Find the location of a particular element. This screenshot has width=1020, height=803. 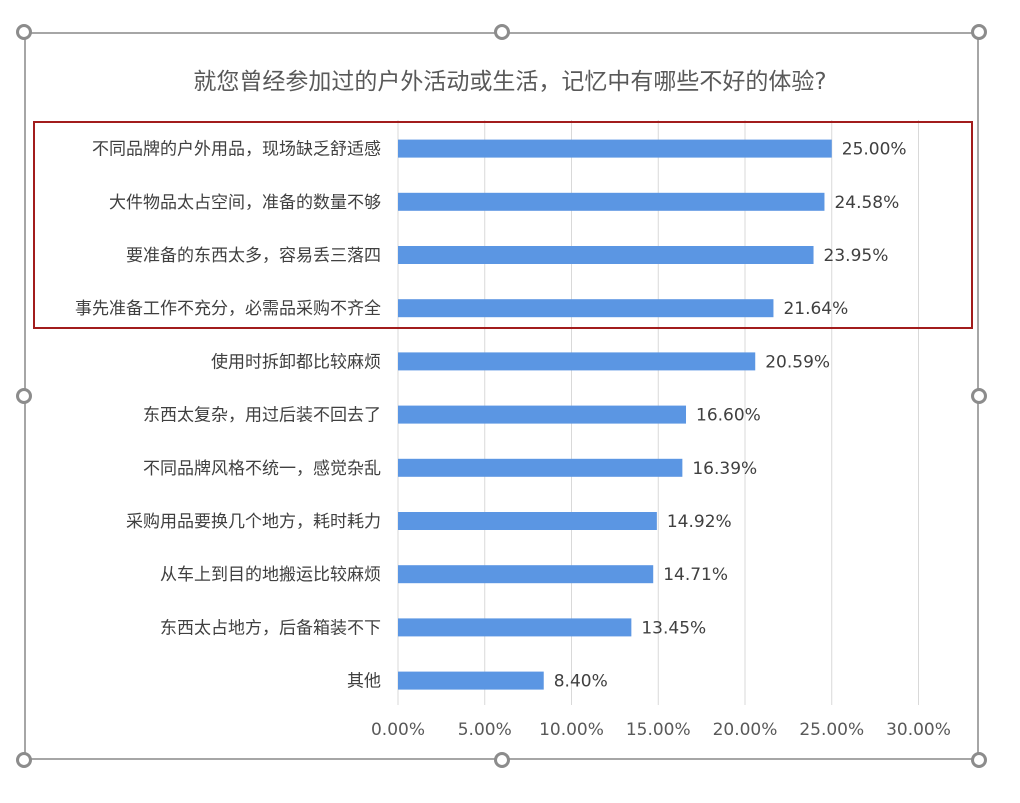

x-tick-label: 0.00% is located at coordinates (398, 730).